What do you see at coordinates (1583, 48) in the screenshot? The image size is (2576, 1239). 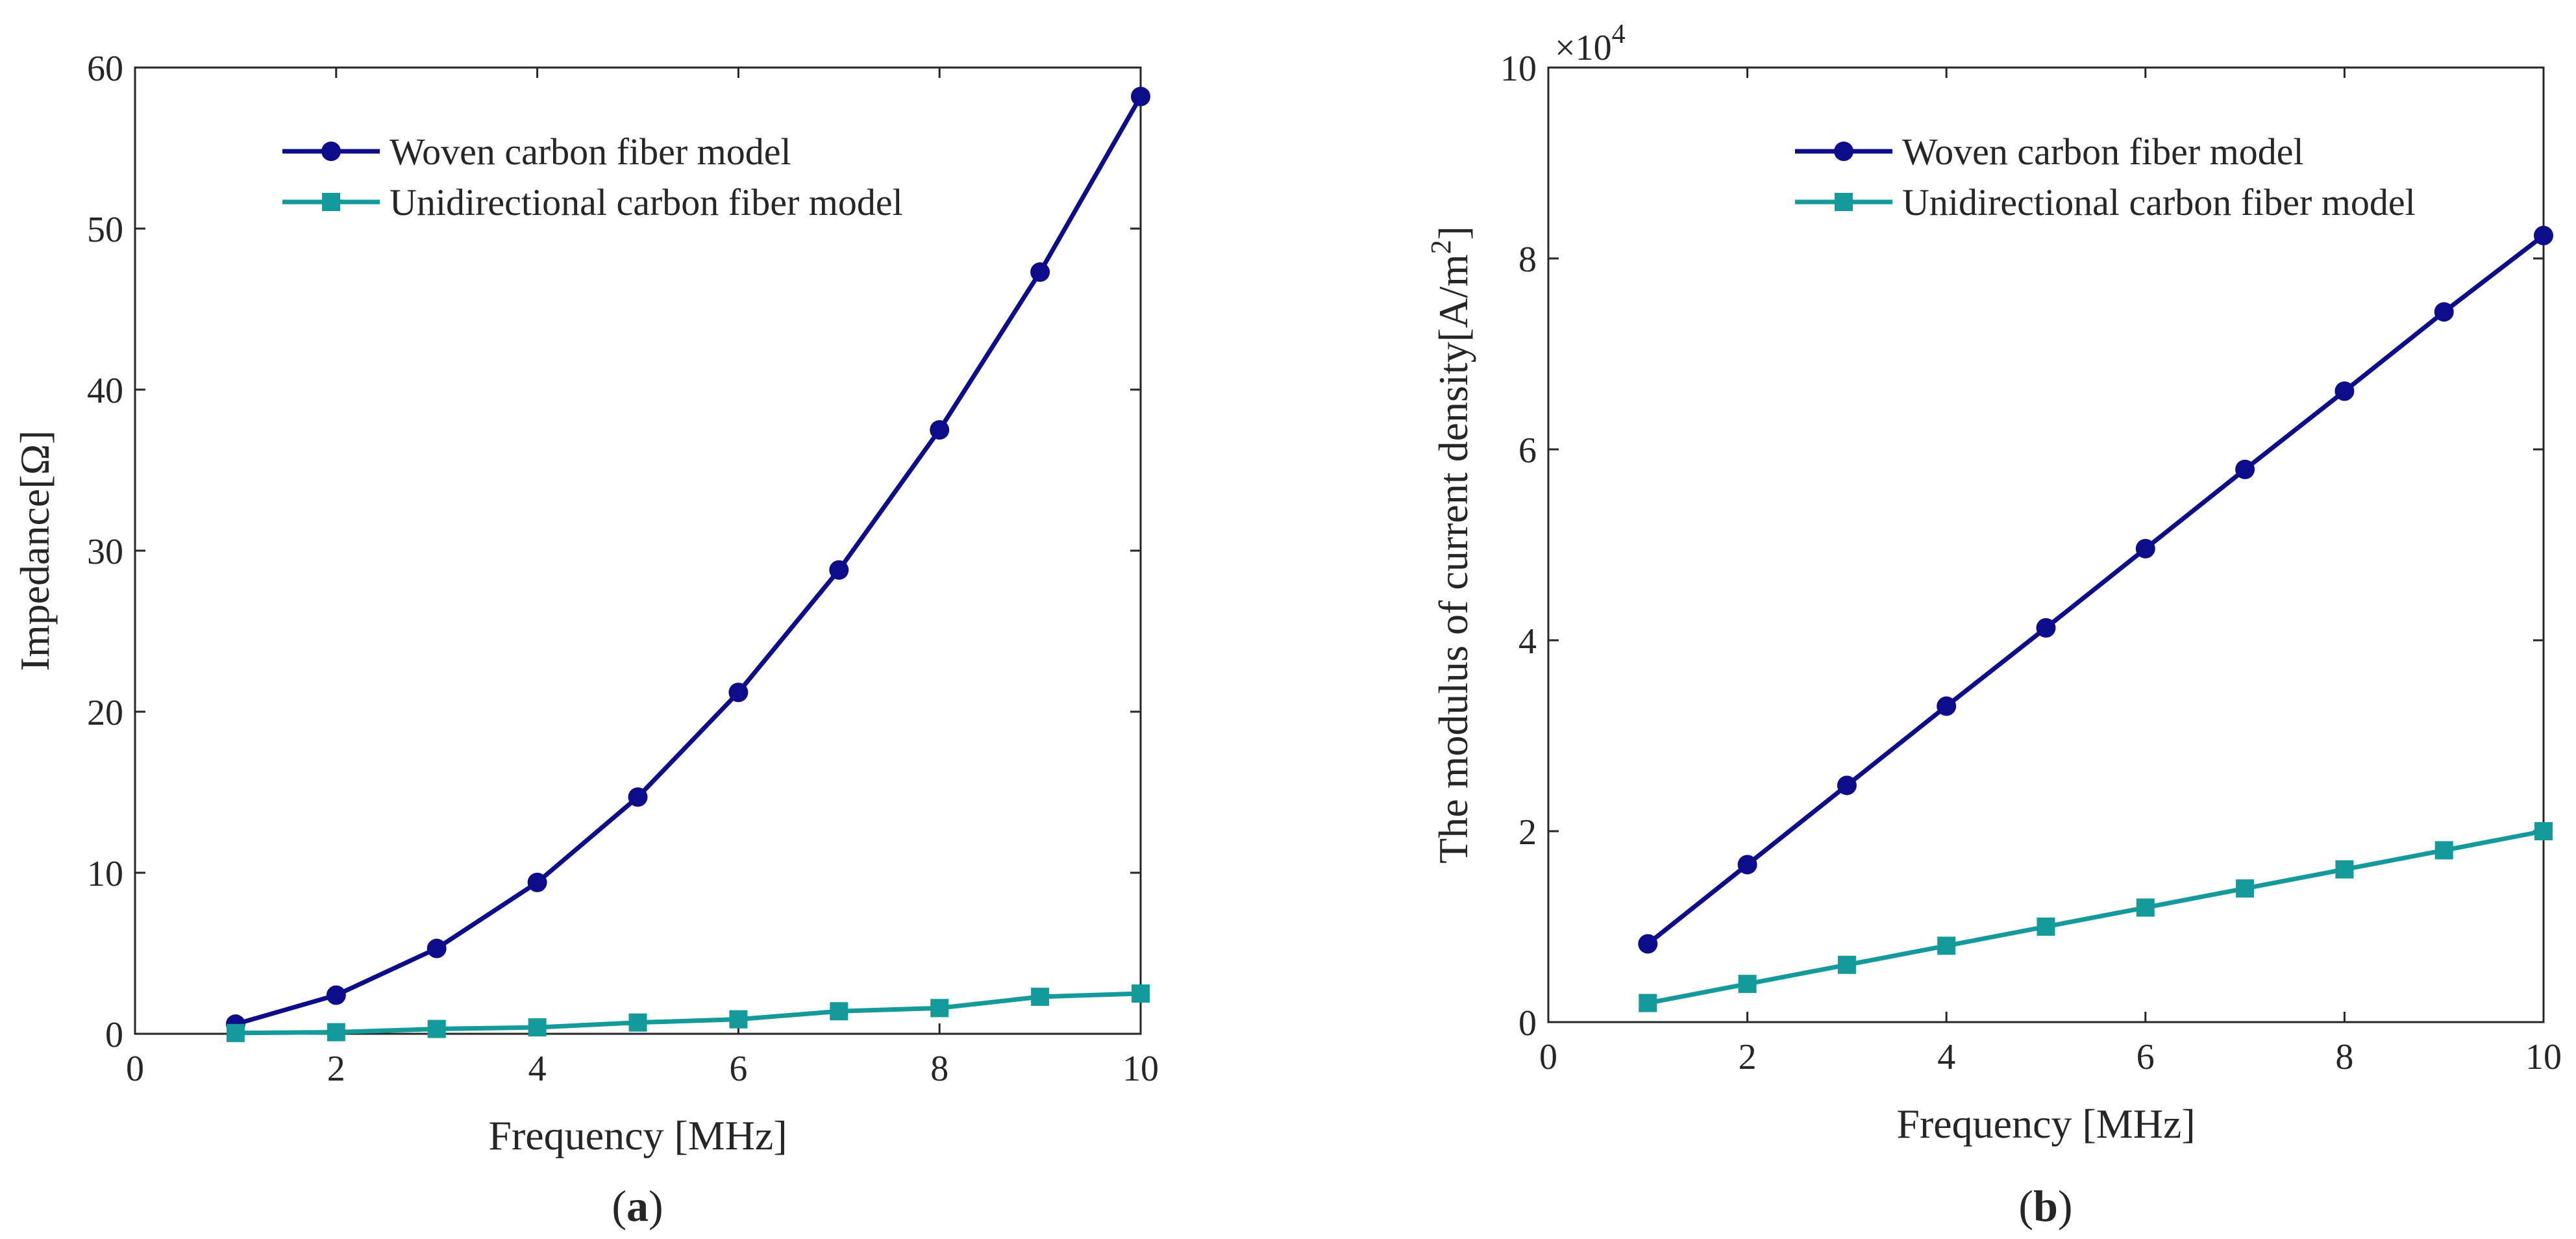 I see `y-exponent-base: ×10` at bounding box center [1583, 48].